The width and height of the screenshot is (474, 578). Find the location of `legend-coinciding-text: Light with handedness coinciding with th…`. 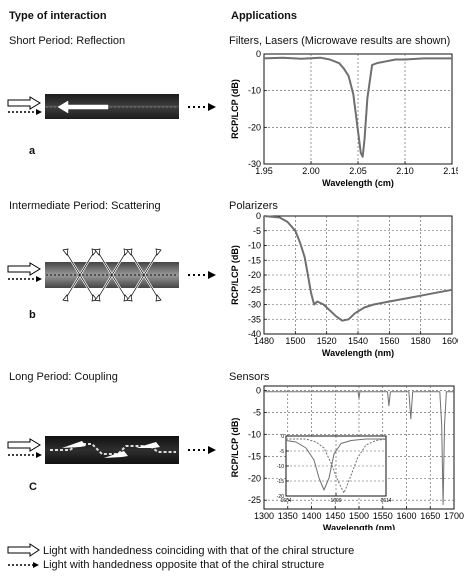

legend-coinciding-text: Light with handedness coinciding with th… is located at coordinates (199, 551).